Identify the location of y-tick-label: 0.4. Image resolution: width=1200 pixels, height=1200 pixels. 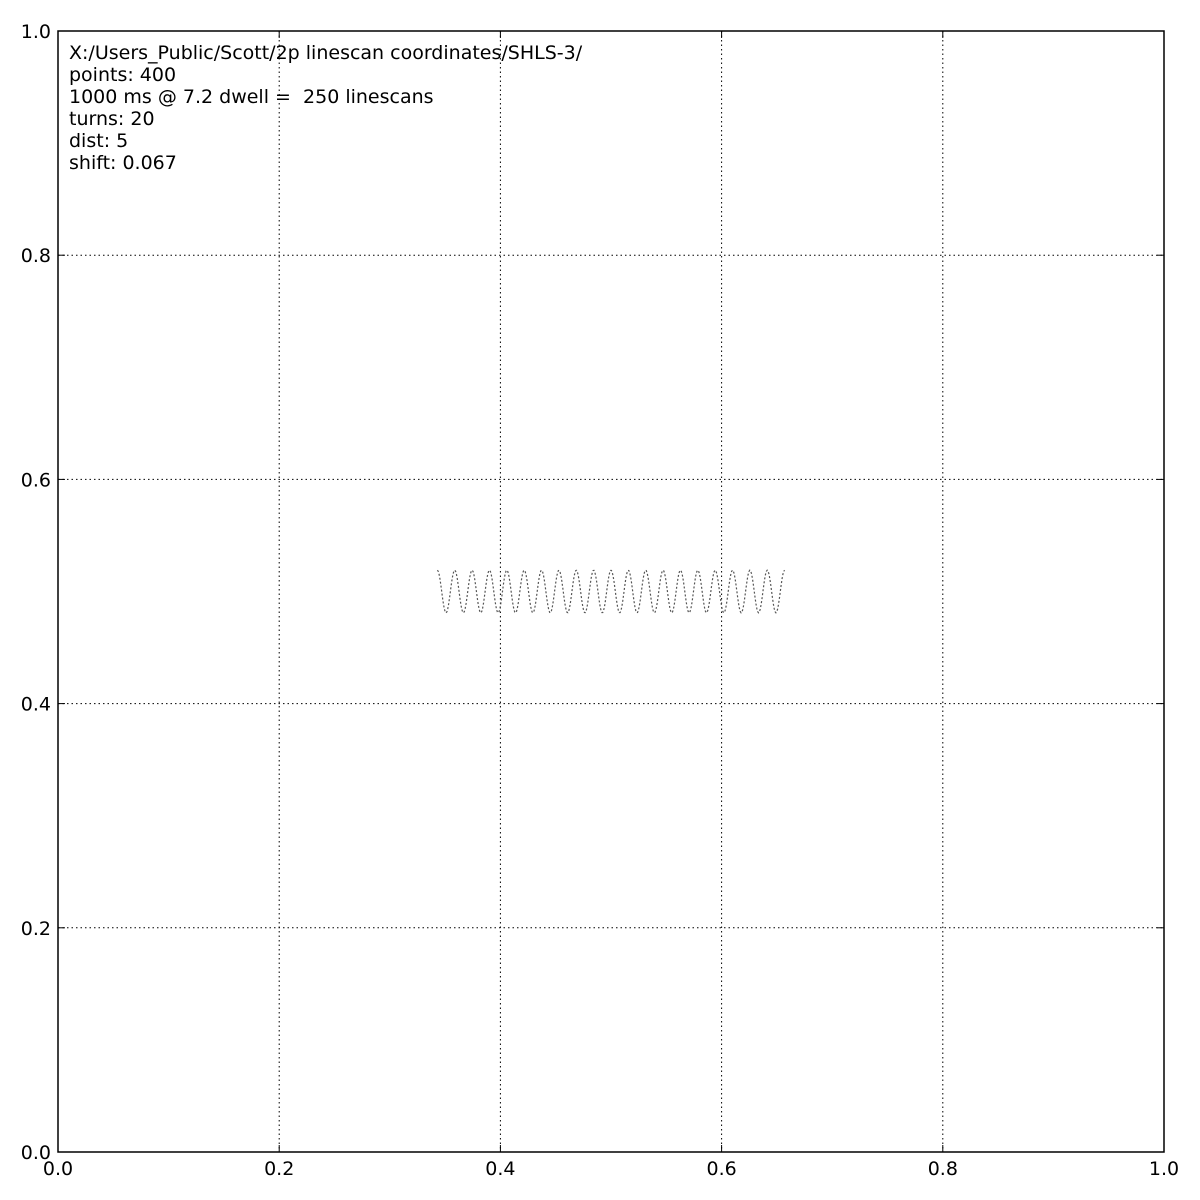
(36, 705).